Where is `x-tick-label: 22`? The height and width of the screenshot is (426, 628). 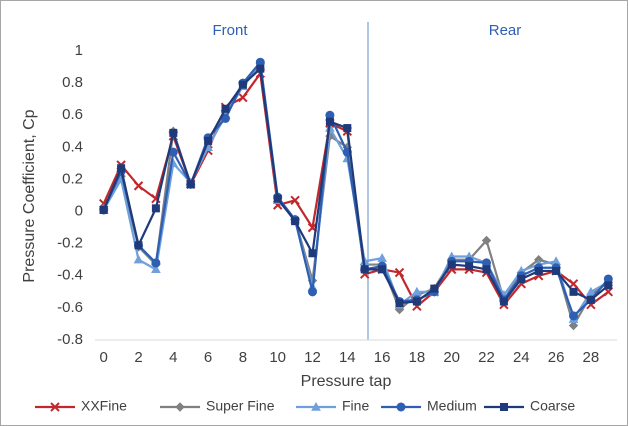
x-tick-label: 22 is located at coordinates (486, 357).